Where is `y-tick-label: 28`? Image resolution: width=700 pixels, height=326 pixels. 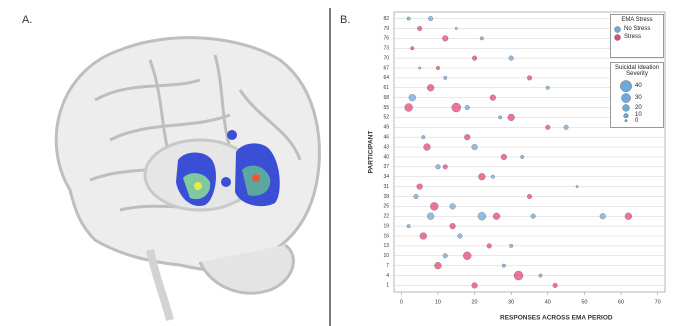
y-tick-label: 28 is located at coordinates (386, 197).